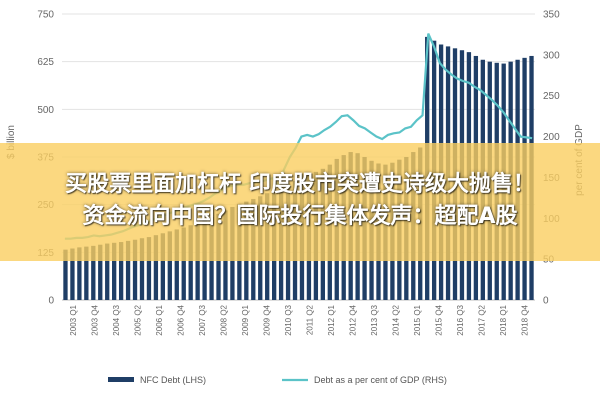 This screenshot has height=400, width=600. I want to click on x-tick-0: 2003 Q1, so click(73, 319).